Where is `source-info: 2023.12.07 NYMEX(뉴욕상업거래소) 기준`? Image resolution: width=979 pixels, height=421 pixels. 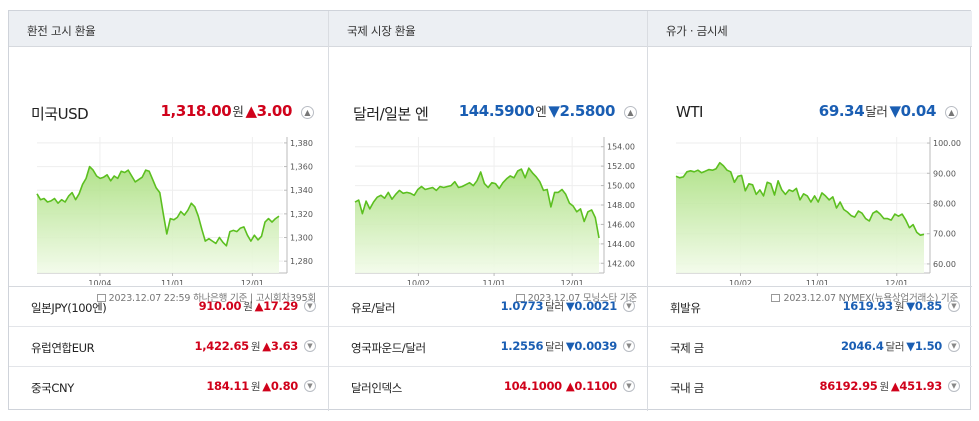
source-info: 2023.12.07 NYMEX(뉴욕상업거래소) 기준 is located at coordinates (864, 297).